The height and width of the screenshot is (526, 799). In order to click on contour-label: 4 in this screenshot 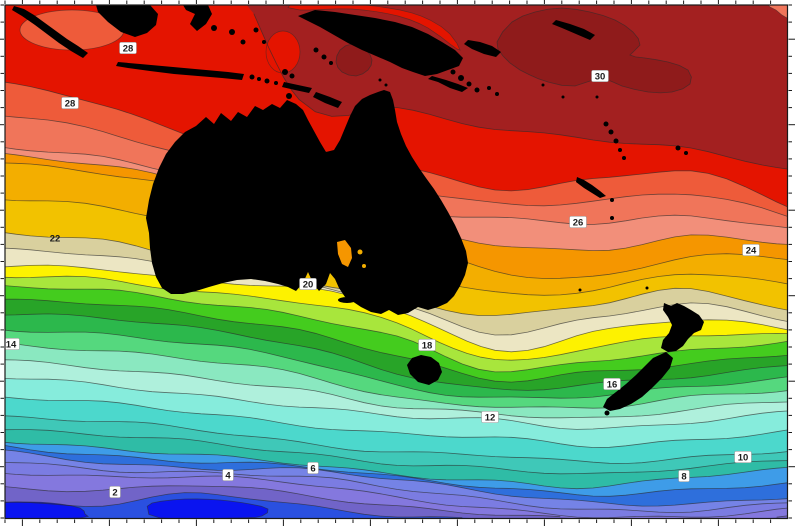, I will do `click(228, 475)`.